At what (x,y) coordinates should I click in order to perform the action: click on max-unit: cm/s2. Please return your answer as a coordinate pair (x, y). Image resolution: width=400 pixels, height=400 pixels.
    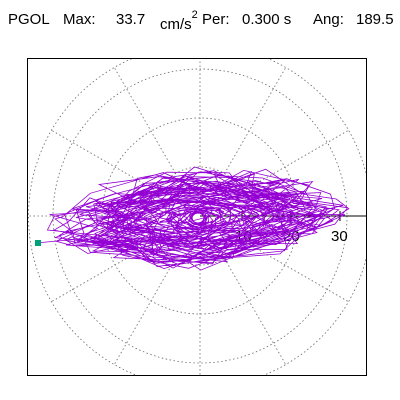
    Looking at the image, I should click on (179, 21).